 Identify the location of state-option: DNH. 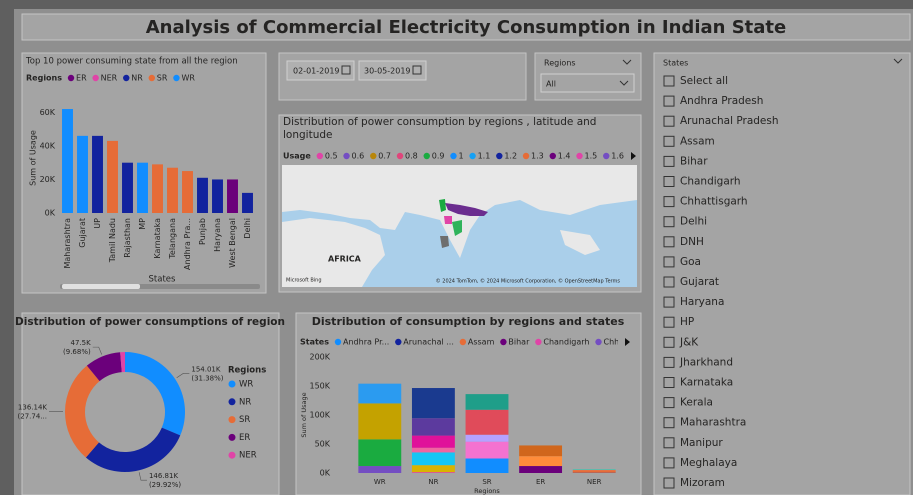
(692, 242).